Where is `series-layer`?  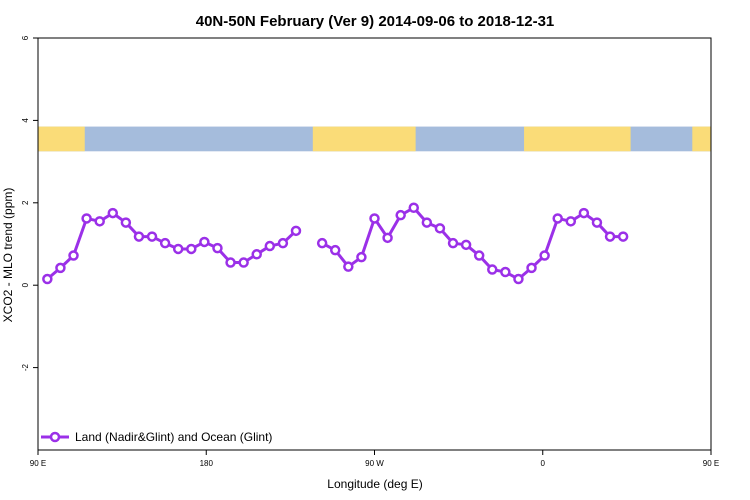 series-layer is located at coordinates (335, 243).